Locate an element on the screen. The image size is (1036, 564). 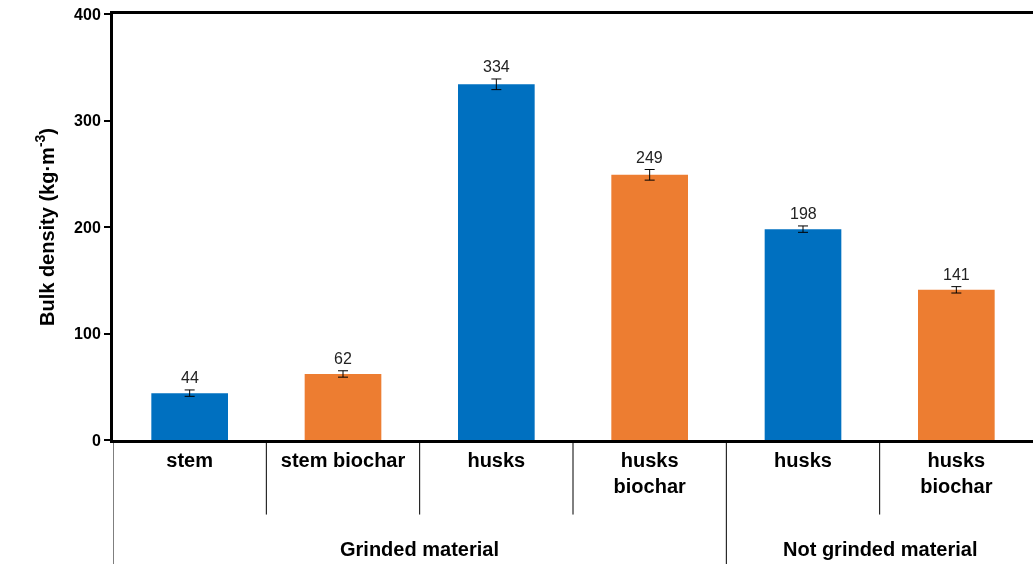
data-label: 249 is located at coordinates (649, 157).